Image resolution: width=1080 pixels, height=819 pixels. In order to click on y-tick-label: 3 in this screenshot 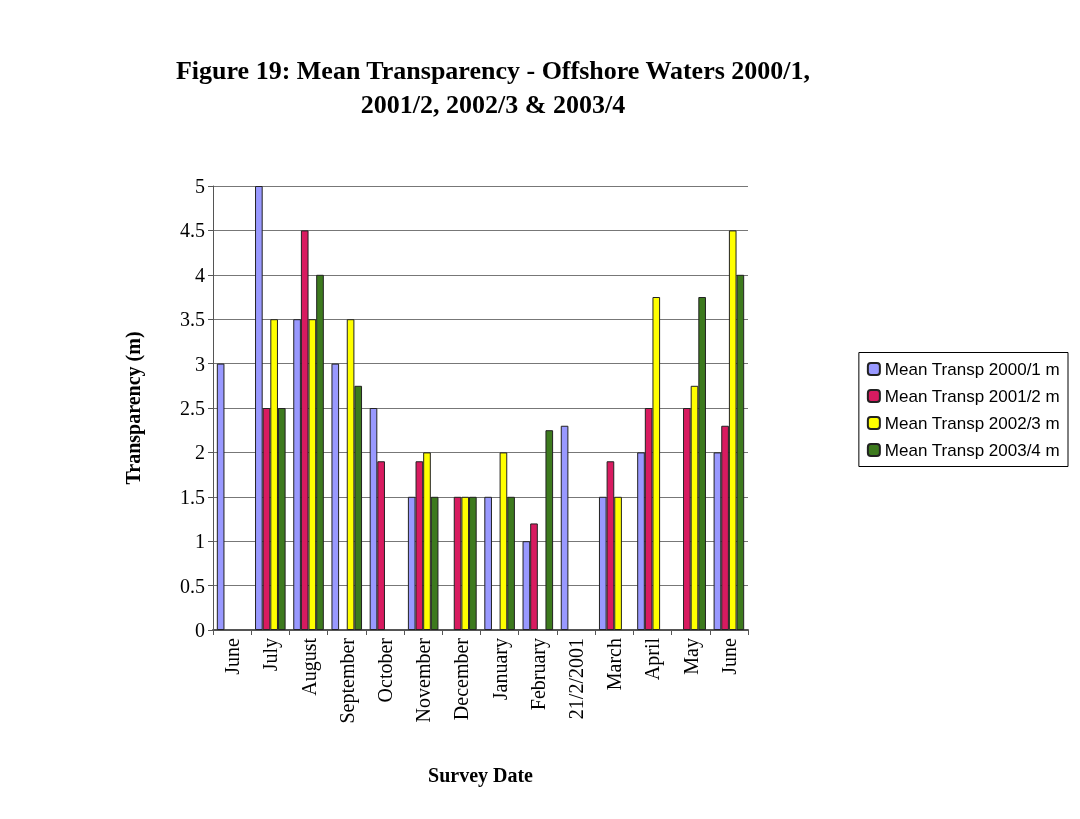, I will do `click(200, 363)`.